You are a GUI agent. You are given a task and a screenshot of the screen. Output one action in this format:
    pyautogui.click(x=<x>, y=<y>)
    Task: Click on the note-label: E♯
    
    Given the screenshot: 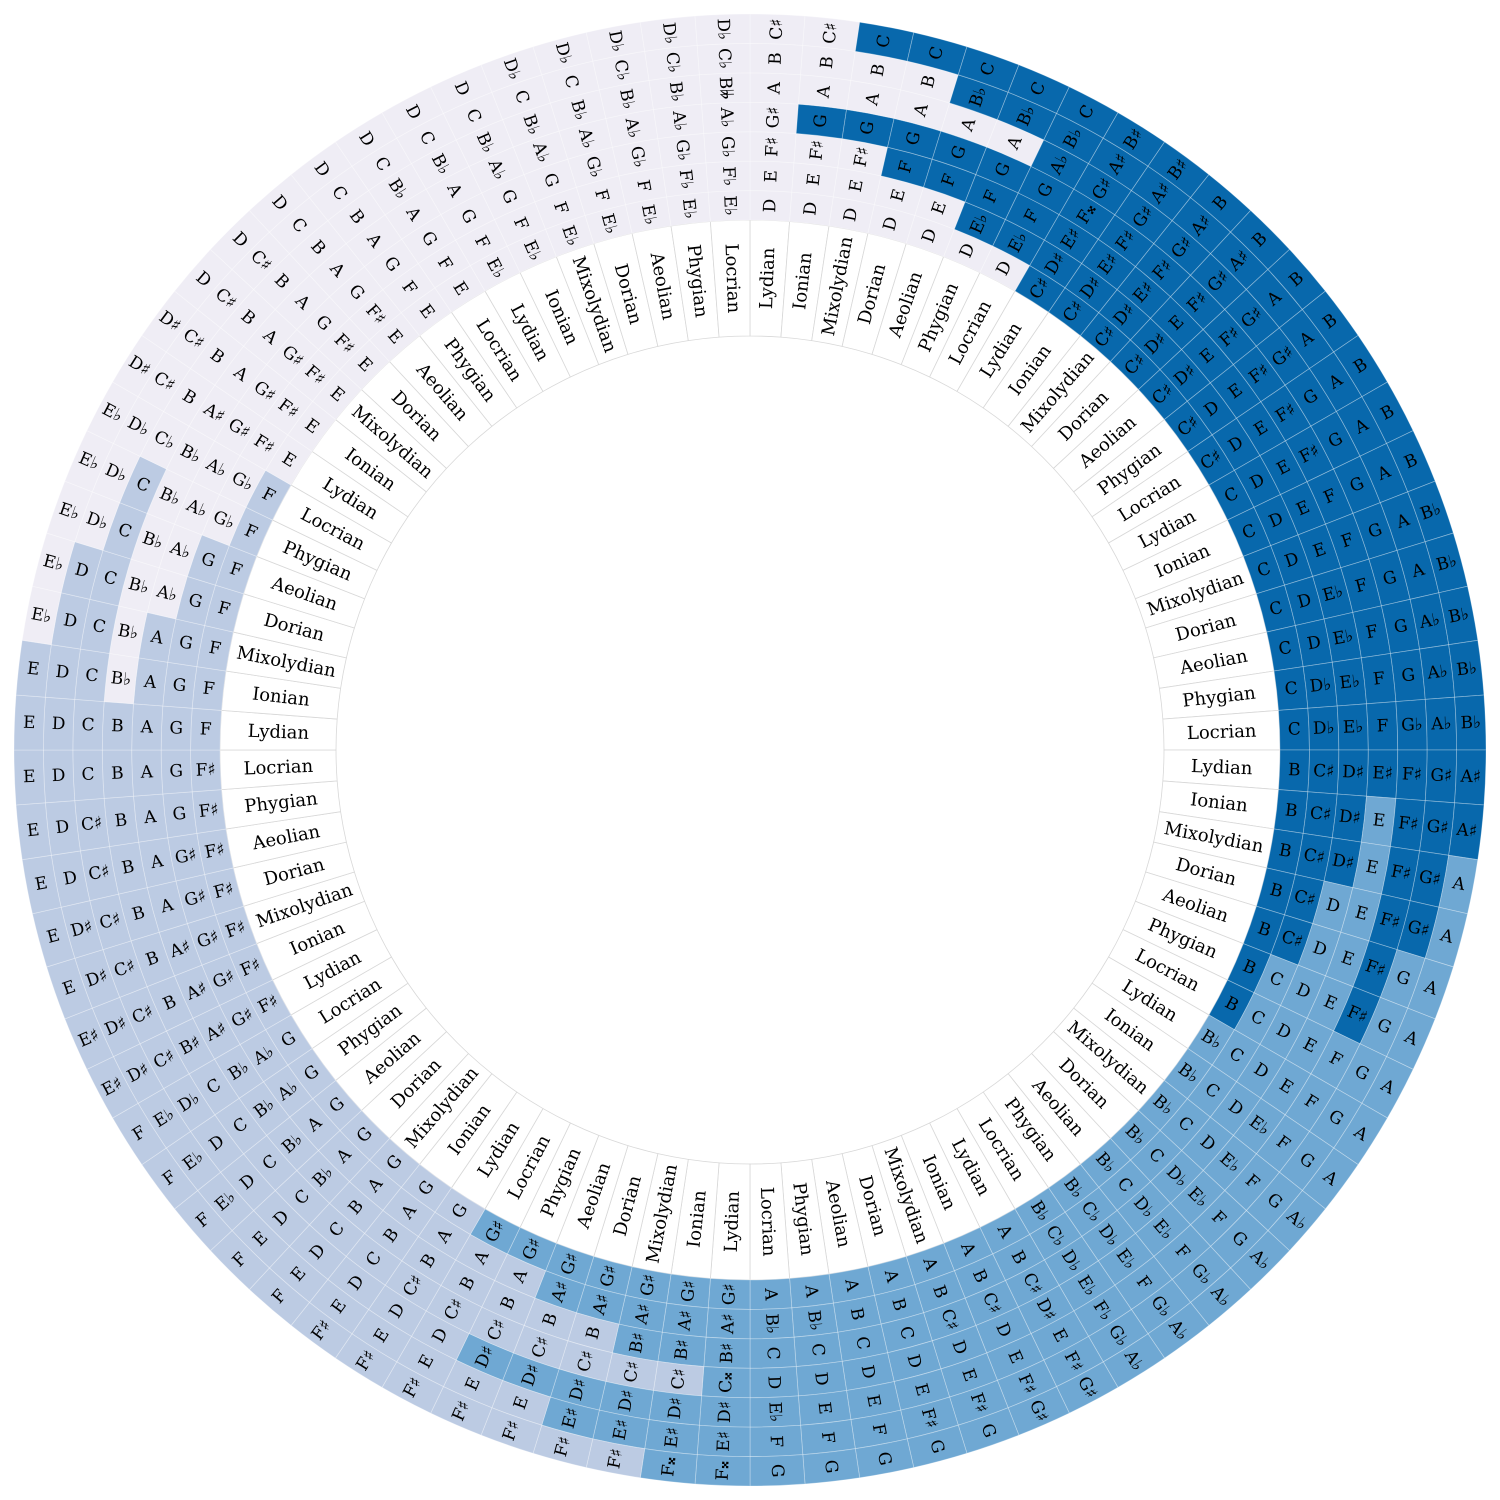 What is the action you would take?
    pyautogui.click(x=672, y=1437)
    